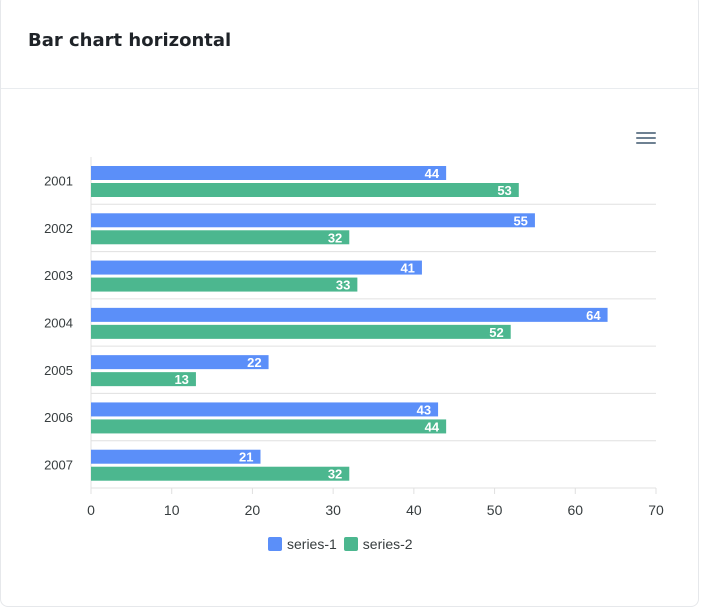 This screenshot has height=610, width=702. What do you see at coordinates (181, 379) in the screenshot?
I see `bar-data-label: 13` at bounding box center [181, 379].